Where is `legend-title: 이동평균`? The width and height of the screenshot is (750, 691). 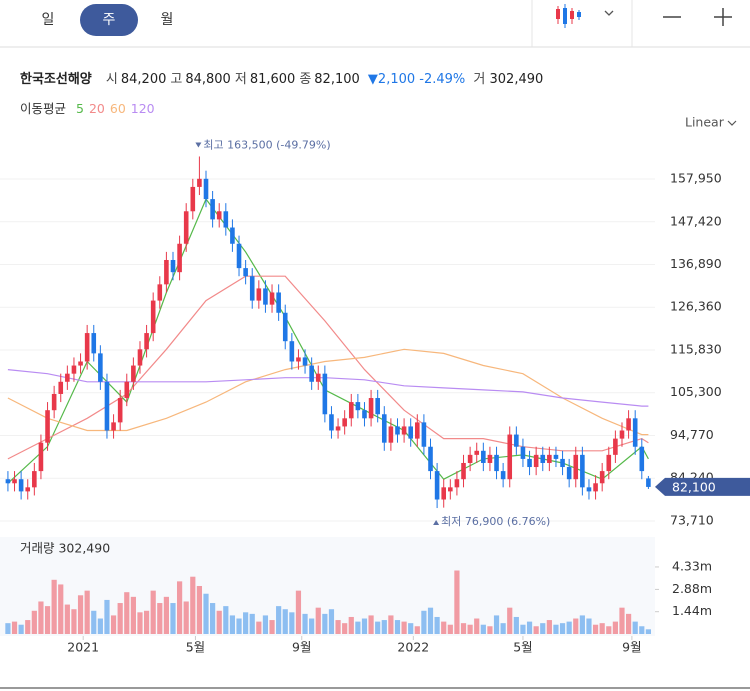 legend-title: 이동평균 is located at coordinates (43, 108).